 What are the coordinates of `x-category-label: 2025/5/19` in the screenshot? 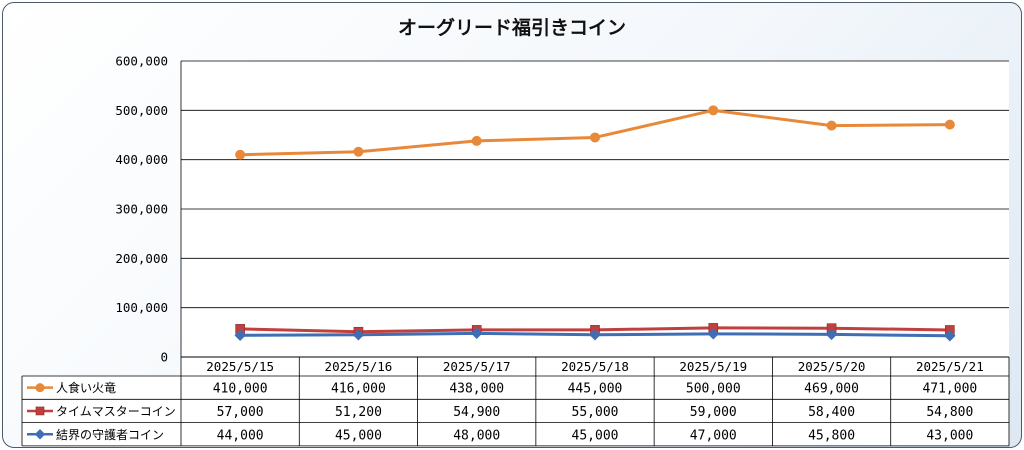 It's located at (713, 366).